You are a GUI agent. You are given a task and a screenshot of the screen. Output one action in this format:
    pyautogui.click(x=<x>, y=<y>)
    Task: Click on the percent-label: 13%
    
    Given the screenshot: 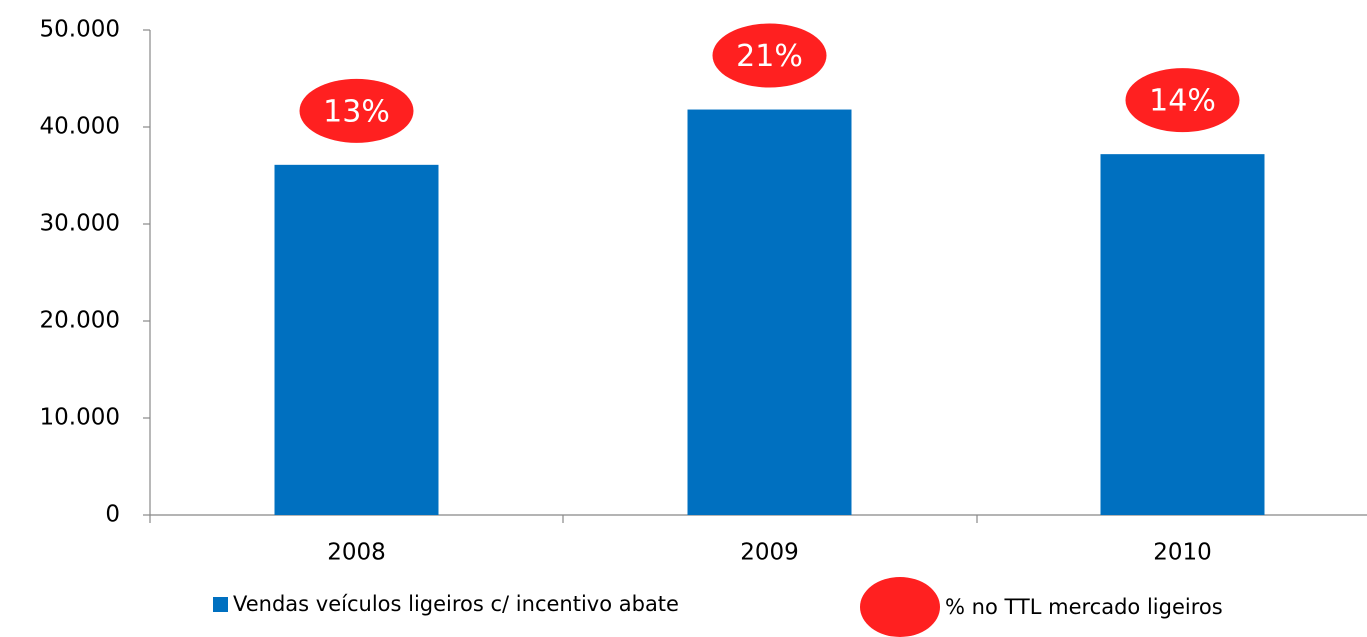 What is the action you would take?
    pyautogui.click(x=356, y=111)
    